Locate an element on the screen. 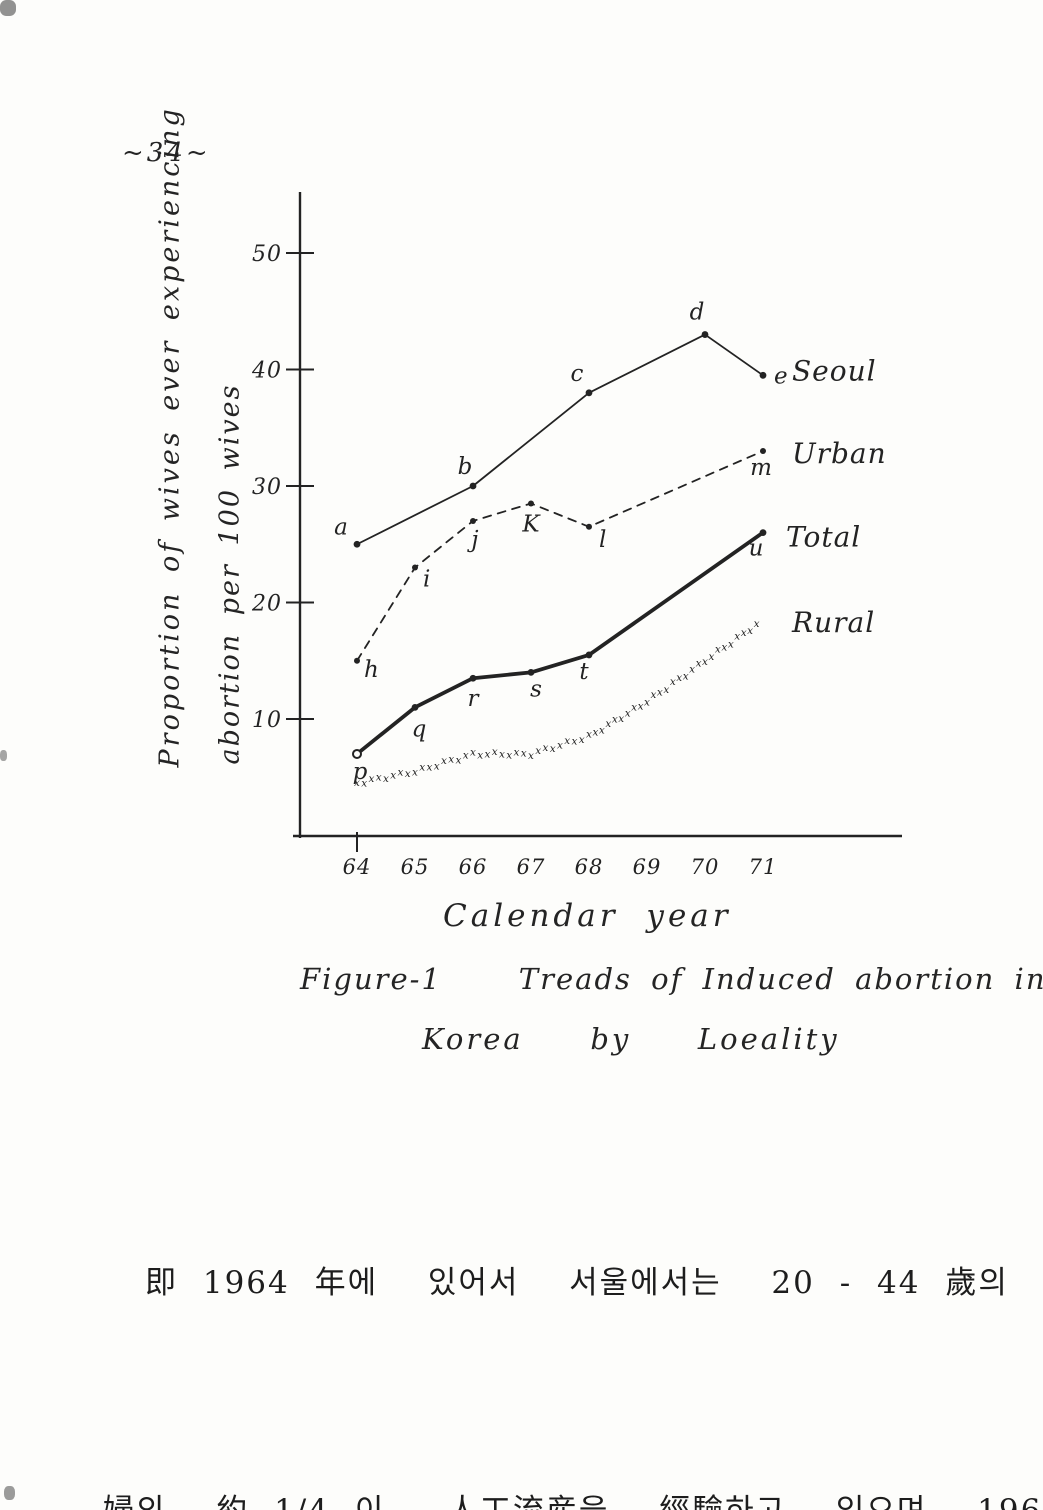 This screenshot has width=1043, height=1510. y-tick-label: 40 is located at coordinates (266, 371).